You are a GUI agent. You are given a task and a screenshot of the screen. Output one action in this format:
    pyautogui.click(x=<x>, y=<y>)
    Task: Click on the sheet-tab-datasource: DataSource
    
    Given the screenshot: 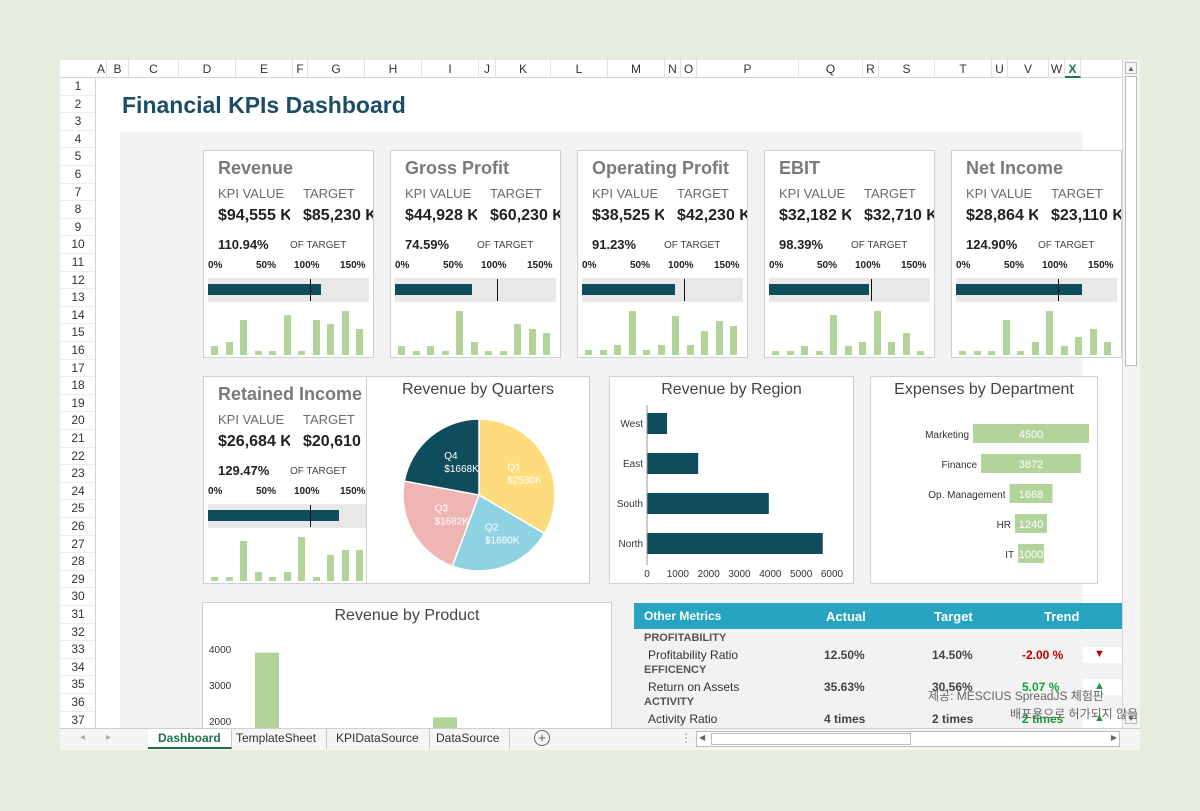 What is the action you would take?
    pyautogui.click(x=468, y=739)
    